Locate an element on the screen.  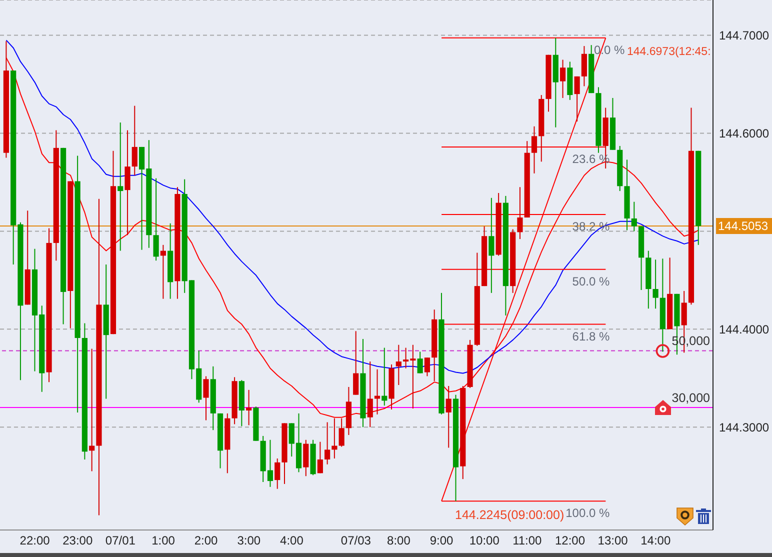
x-tick-label: 07/01 is located at coordinates (120, 541).